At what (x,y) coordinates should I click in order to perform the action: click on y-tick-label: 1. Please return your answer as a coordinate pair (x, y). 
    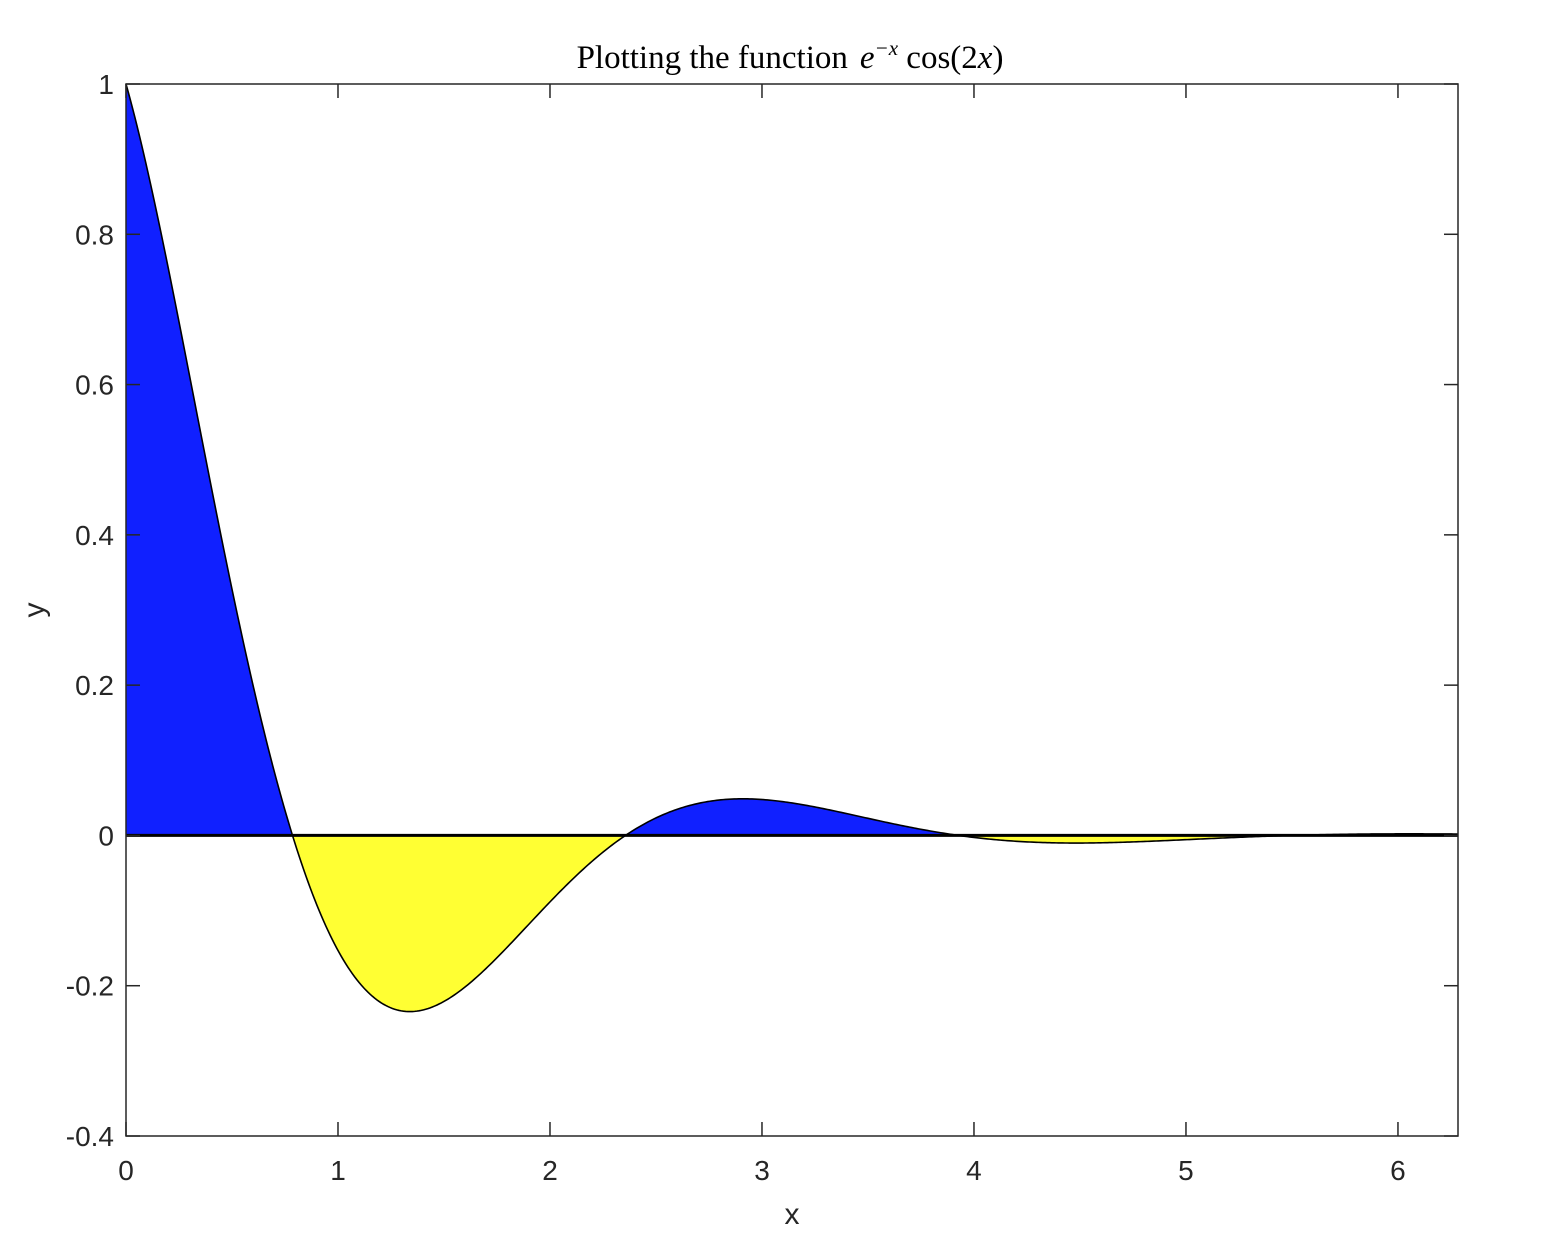
    Looking at the image, I should click on (106, 84).